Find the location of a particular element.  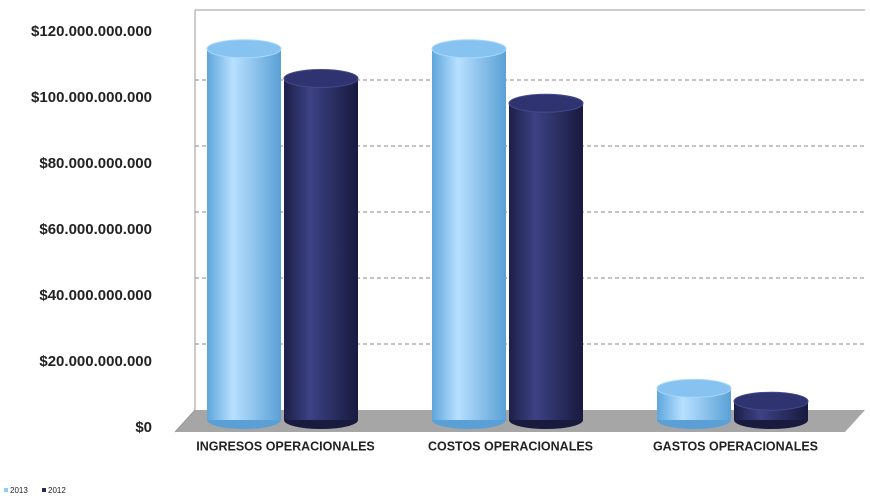

x-tick-label: GASTOS OPERACIONALES is located at coordinates (735, 446).